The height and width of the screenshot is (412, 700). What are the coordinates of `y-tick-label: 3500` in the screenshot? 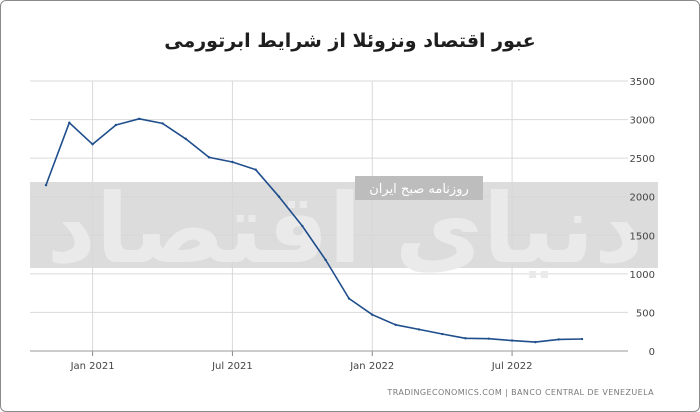 It's located at (642, 82).